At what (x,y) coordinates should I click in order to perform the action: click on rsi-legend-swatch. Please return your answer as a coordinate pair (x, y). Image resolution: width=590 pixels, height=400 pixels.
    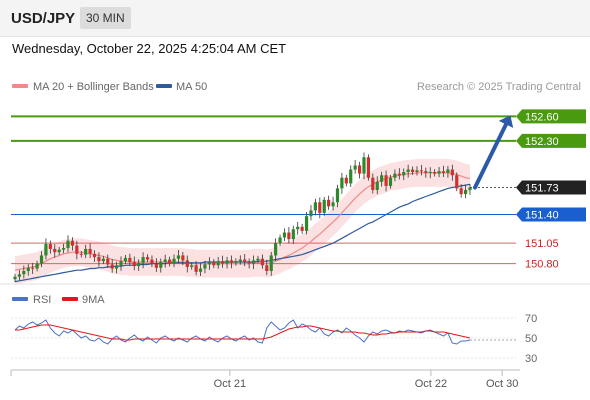
    Looking at the image, I should click on (20, 299).